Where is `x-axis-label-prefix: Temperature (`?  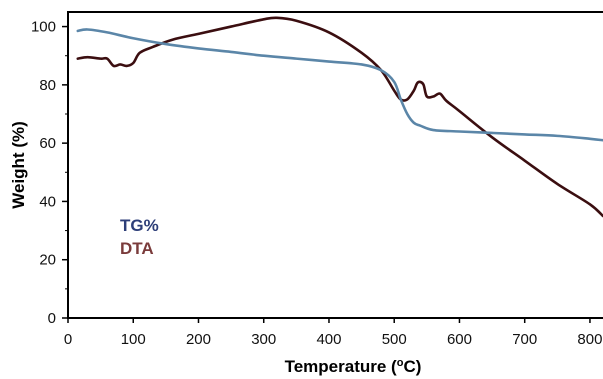
x-axis-label-prefix: Temperature ( is located at coordinates (341, 366).